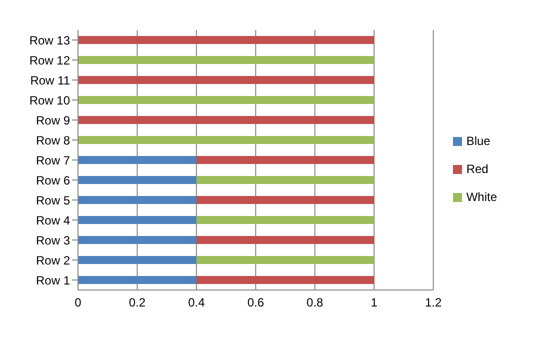 The height and width of the screenshot is (338, 545). I want to click on y-tick-label: Row 6, so click(53, 180).